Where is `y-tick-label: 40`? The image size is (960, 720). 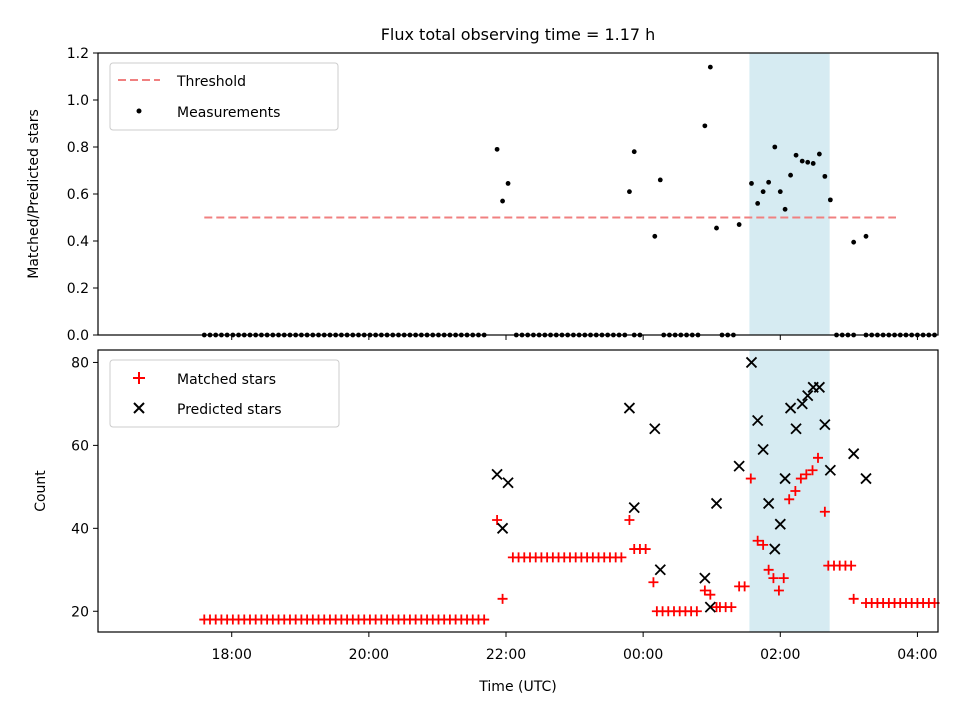
y-tick-label: 40 is located at coordinates (80, 529).